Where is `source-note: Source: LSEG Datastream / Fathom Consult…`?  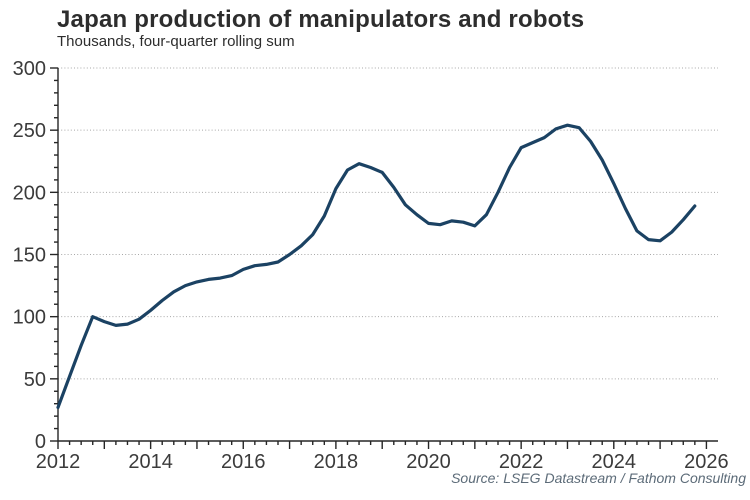
source-note: Source: LSEG Datastream / Fathom Consult… is located at coordinates (598, 478).